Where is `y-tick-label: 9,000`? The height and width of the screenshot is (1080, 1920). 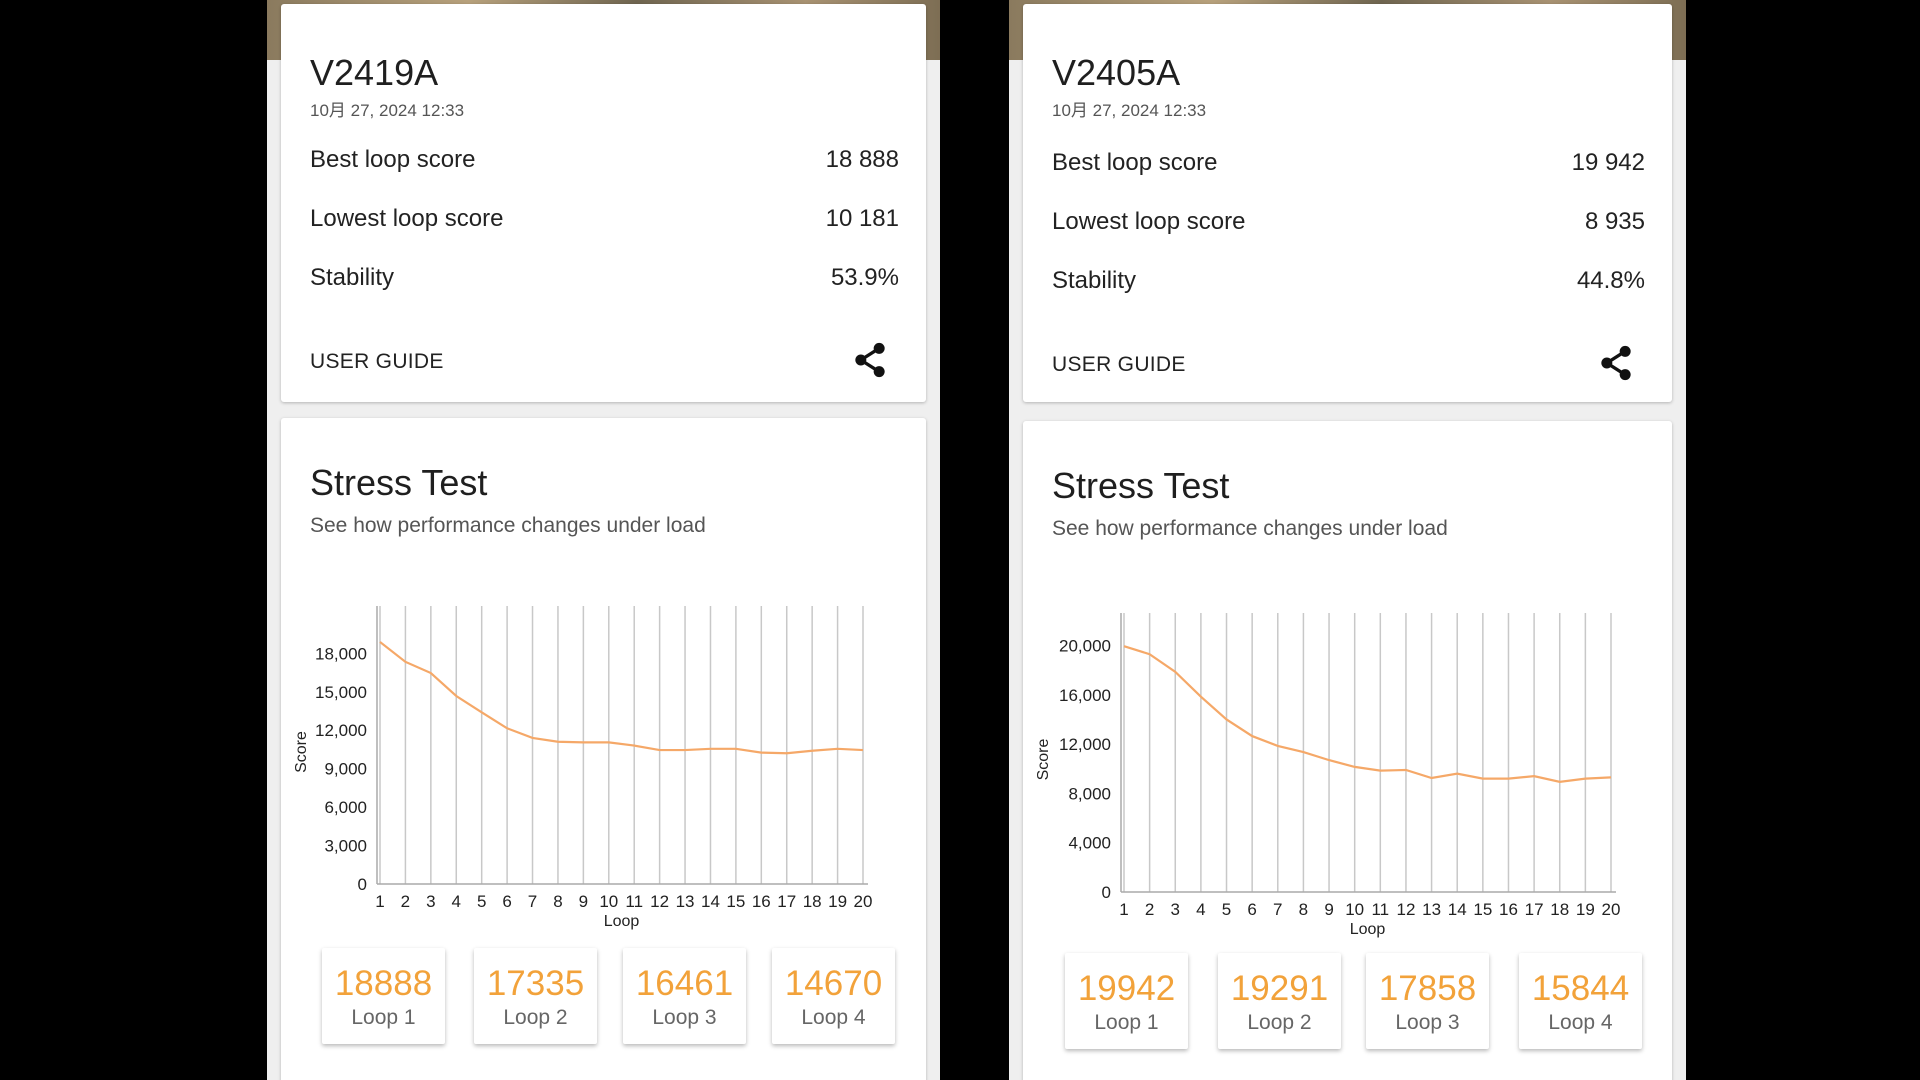
y-tick-label: 9,000 is located at coordinates (345, 769).